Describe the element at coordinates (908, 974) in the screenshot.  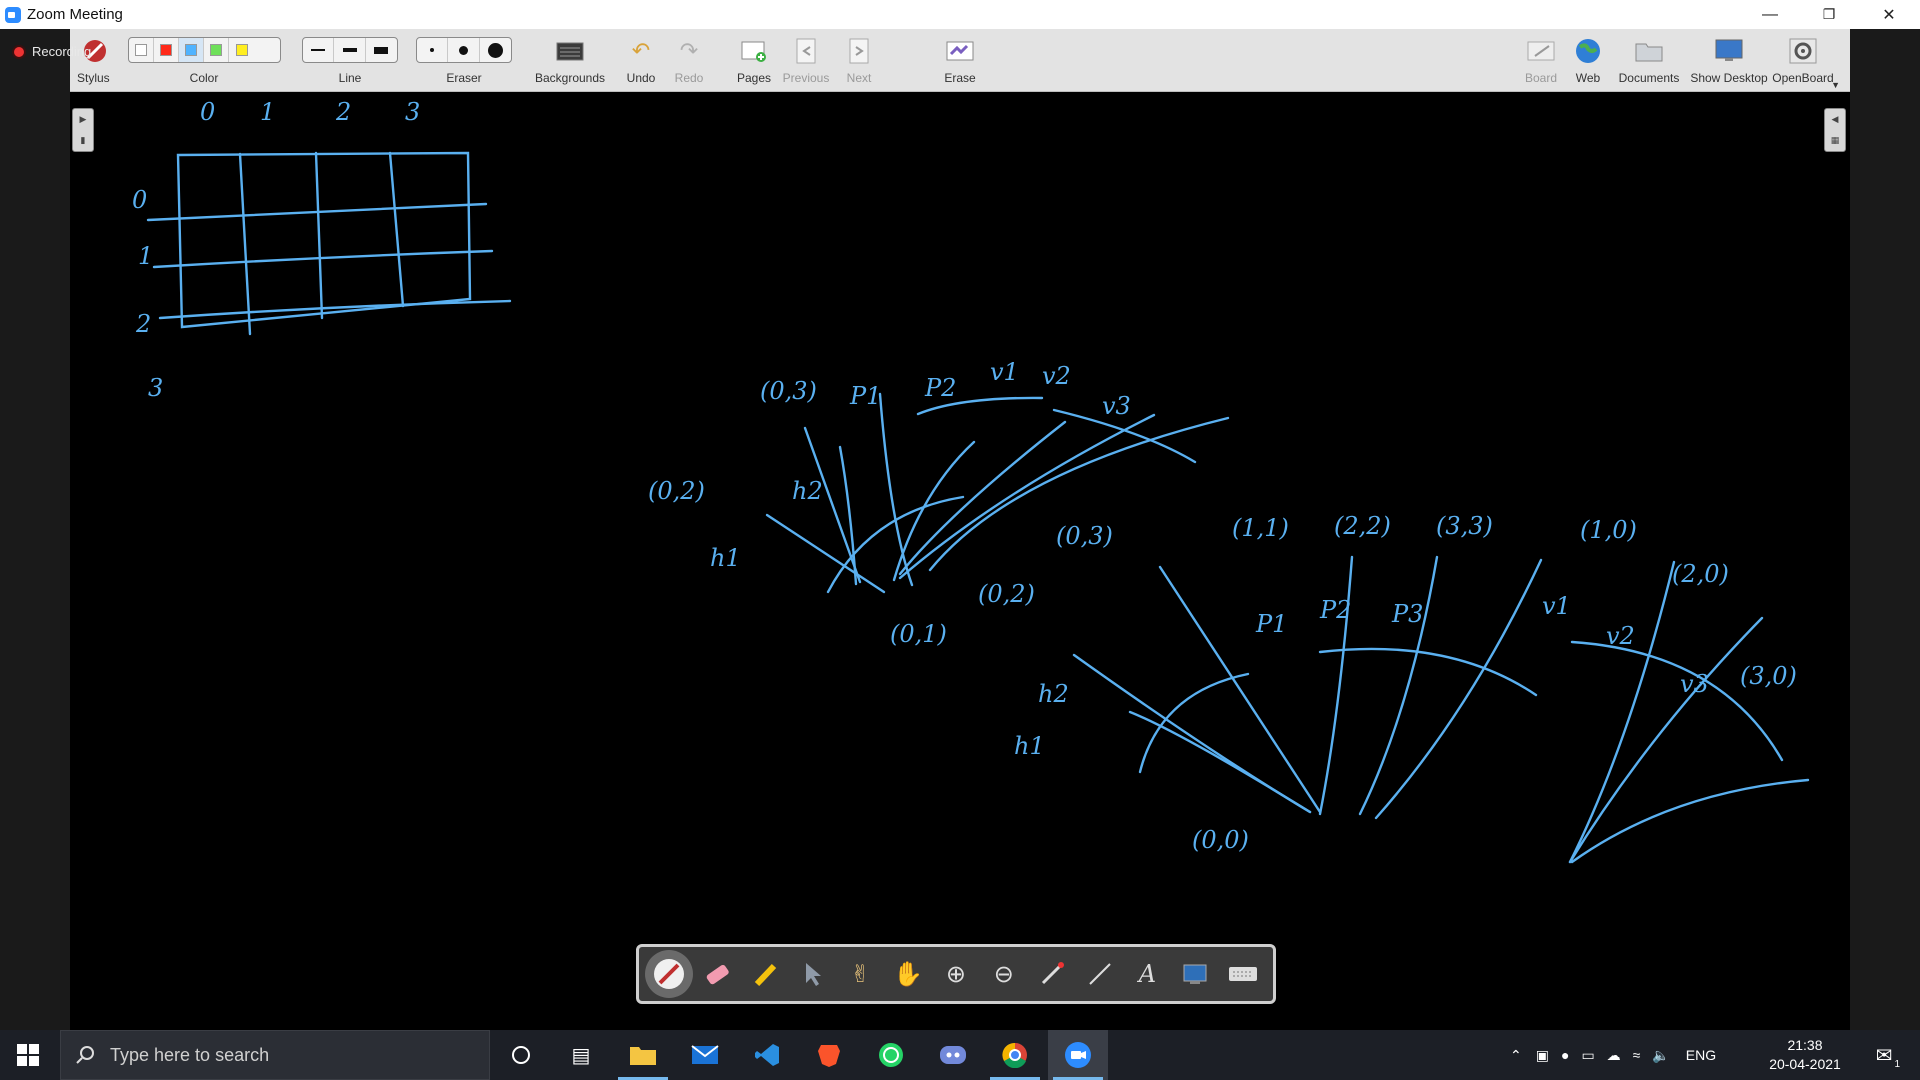
I see `hand-tool-button: ✋` at that location.